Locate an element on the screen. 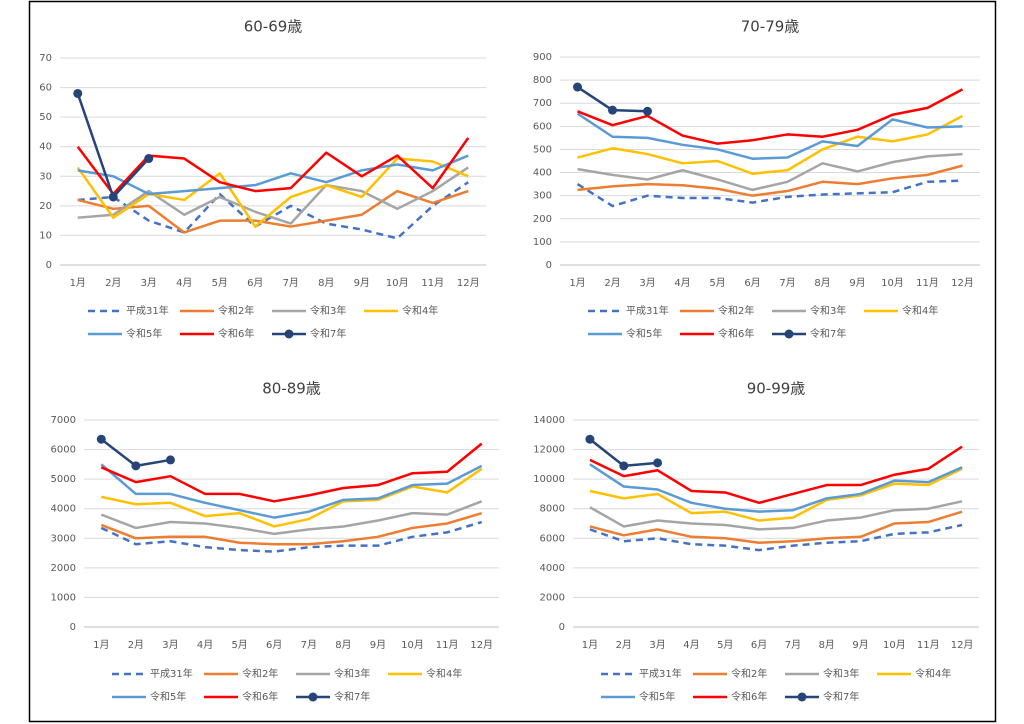  y-tick-label: 7000 is located at coordinates (63, 420).